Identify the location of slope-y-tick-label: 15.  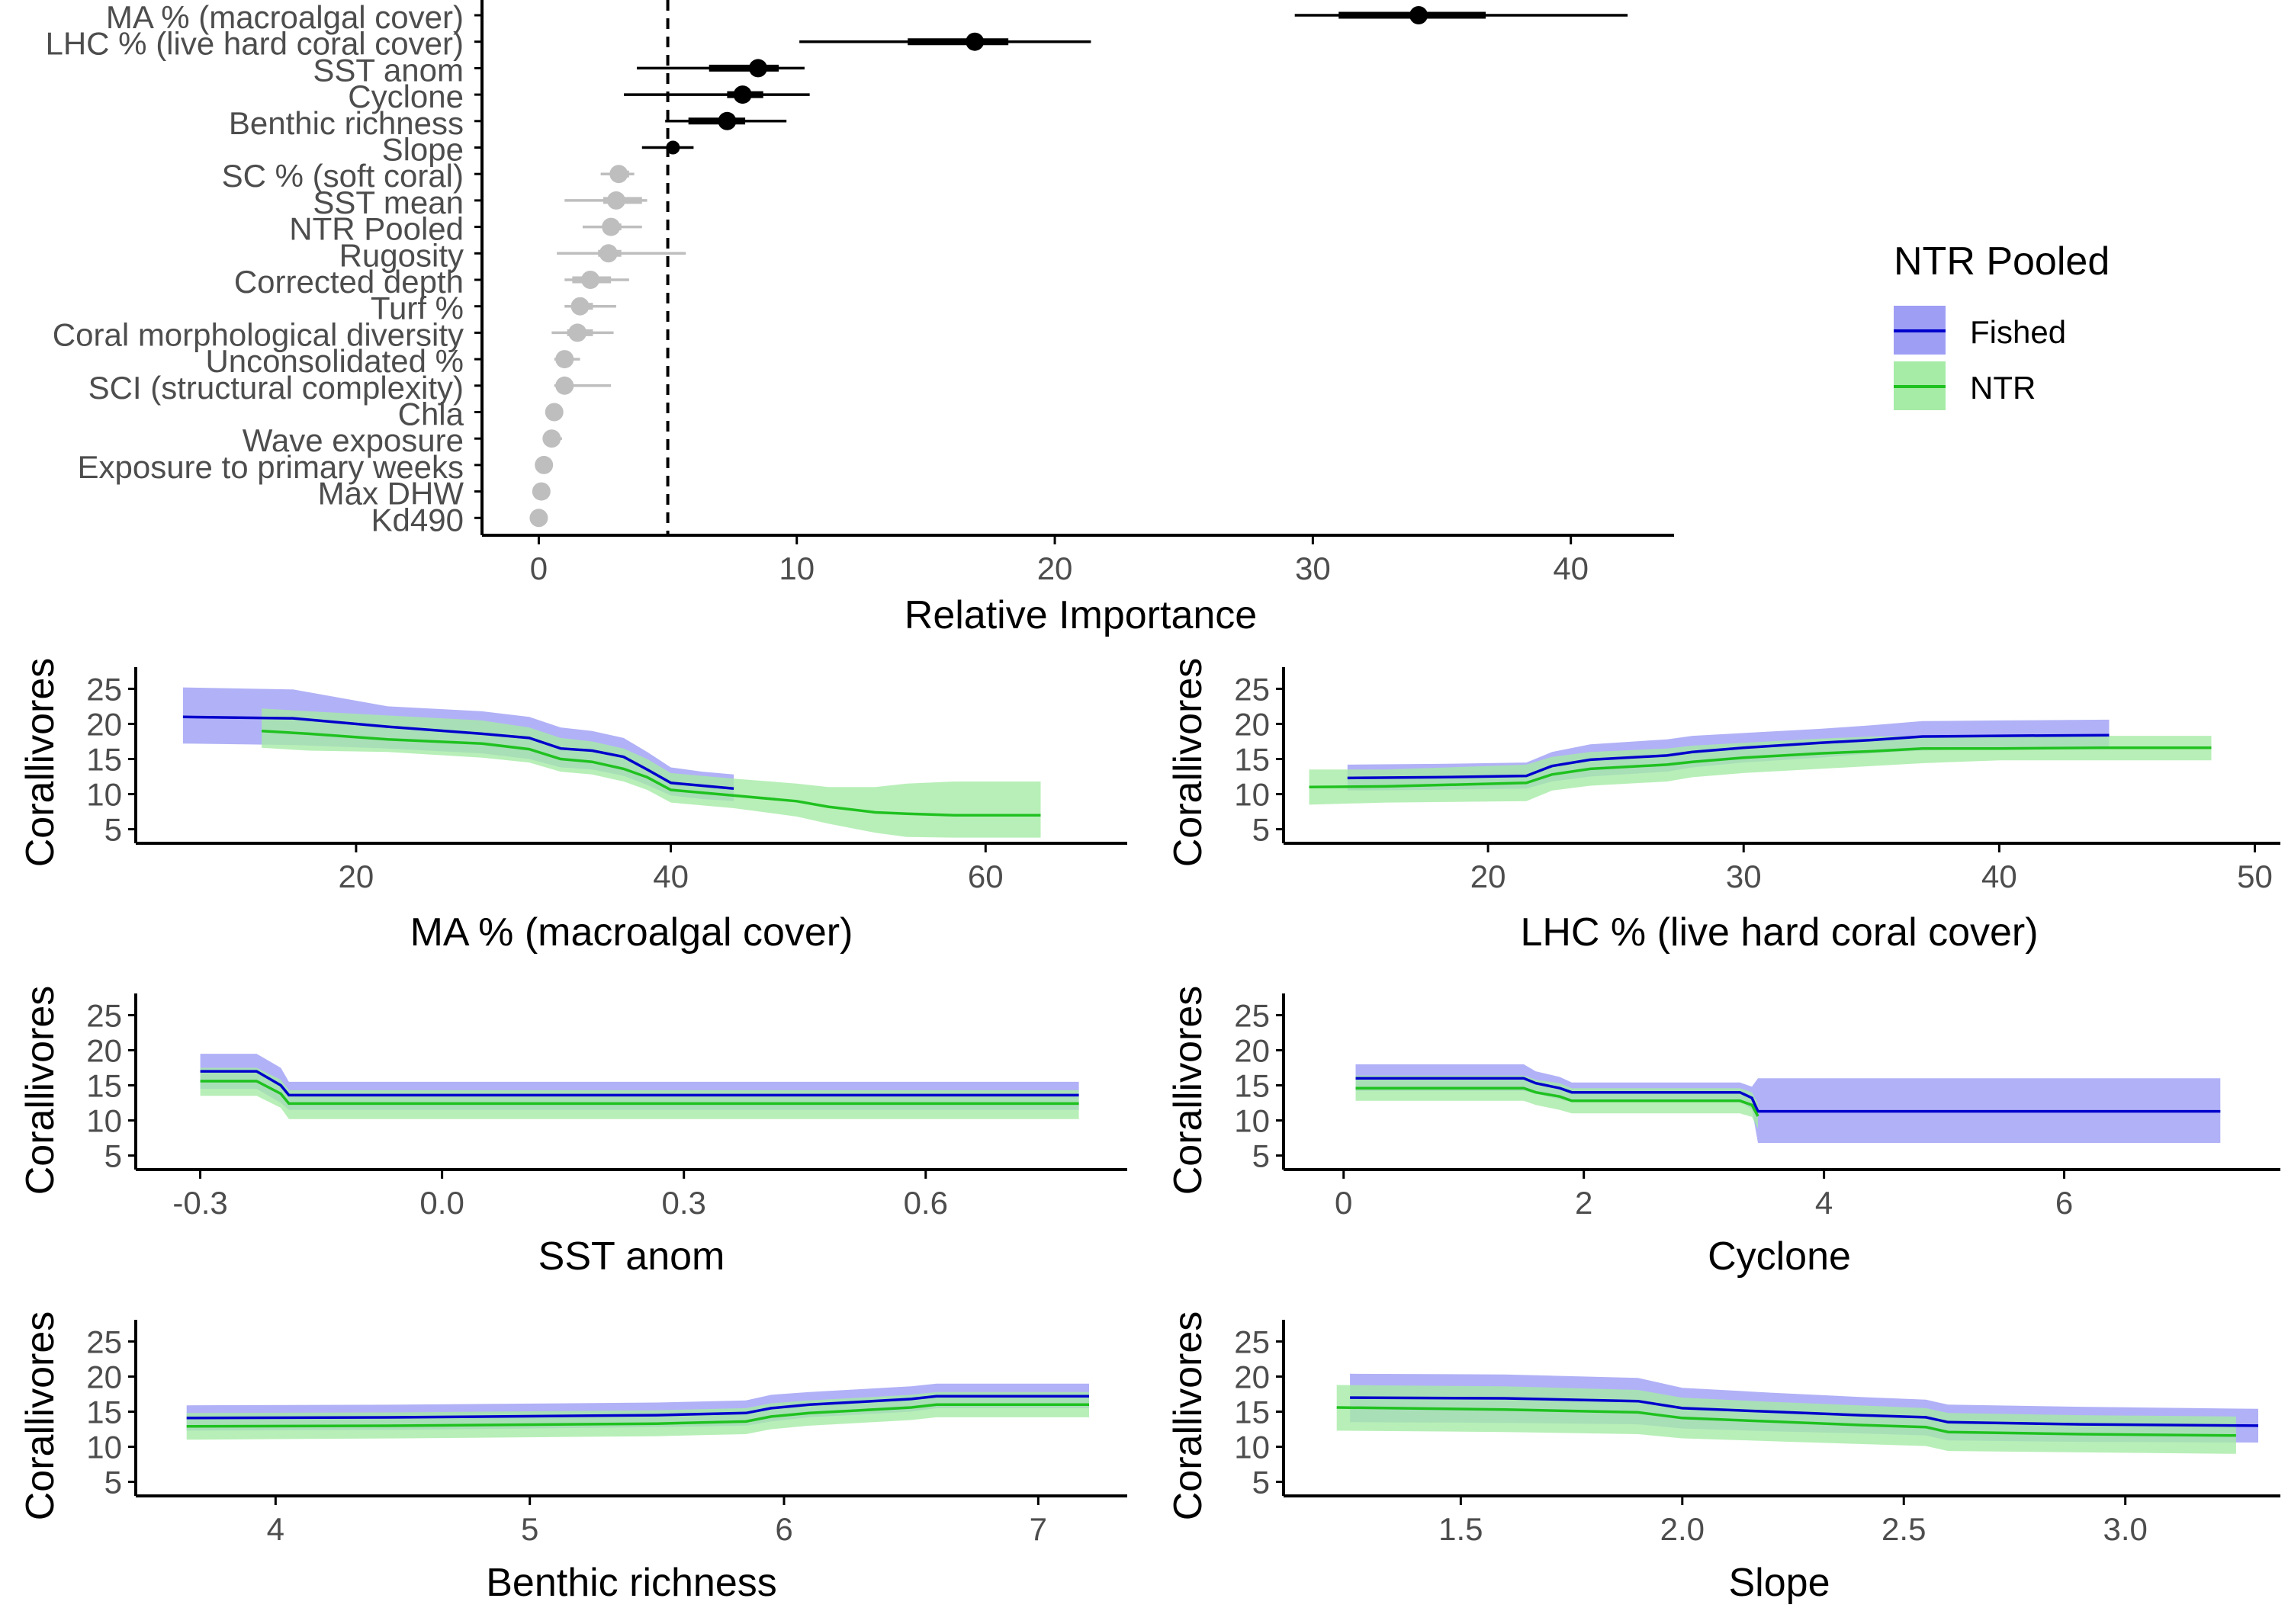
(1252, 1412).